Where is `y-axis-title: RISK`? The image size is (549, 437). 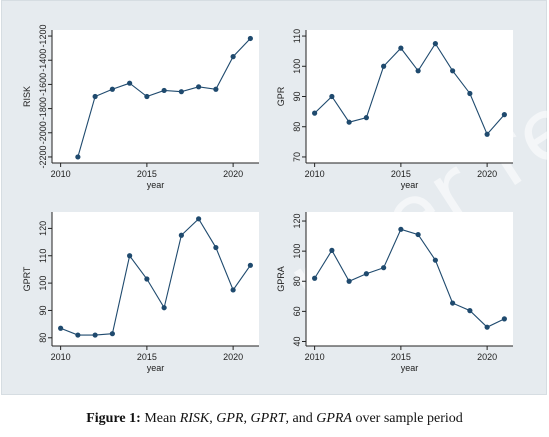 y-axis-title: RISK is located at coordinates (27, 96).